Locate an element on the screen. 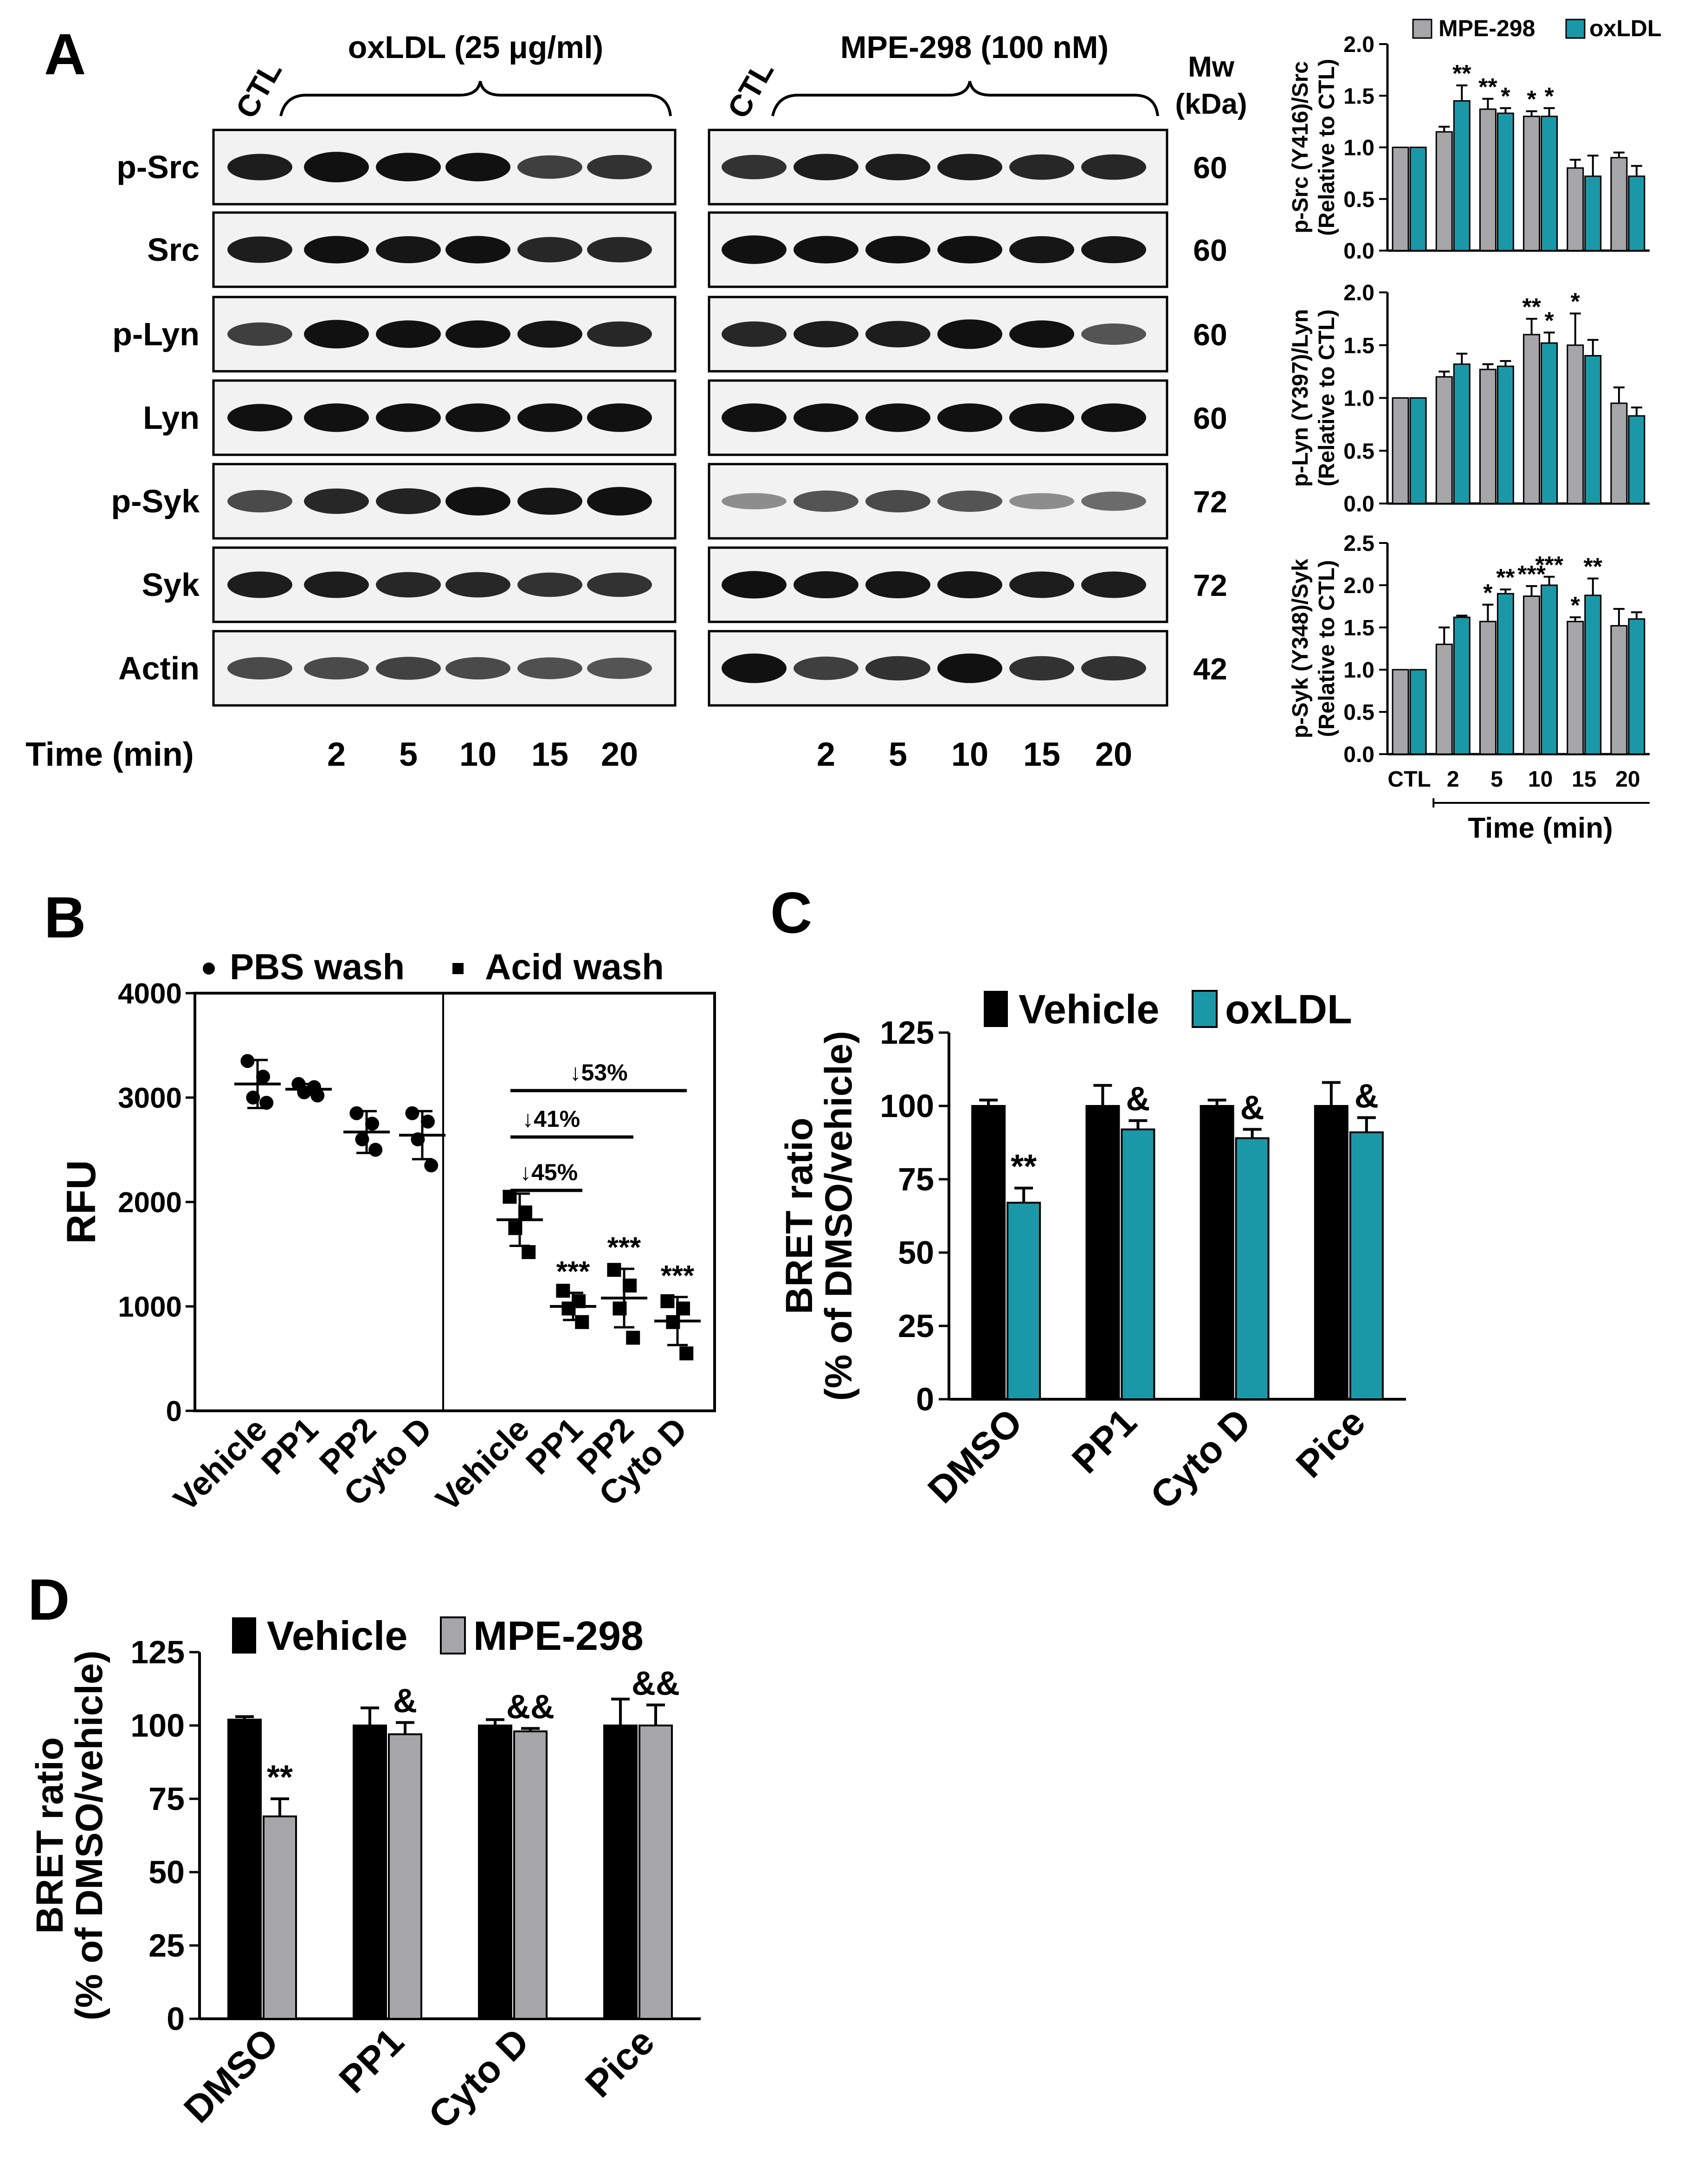  blot-protein-label: Src is located at coordinates (173, 250).